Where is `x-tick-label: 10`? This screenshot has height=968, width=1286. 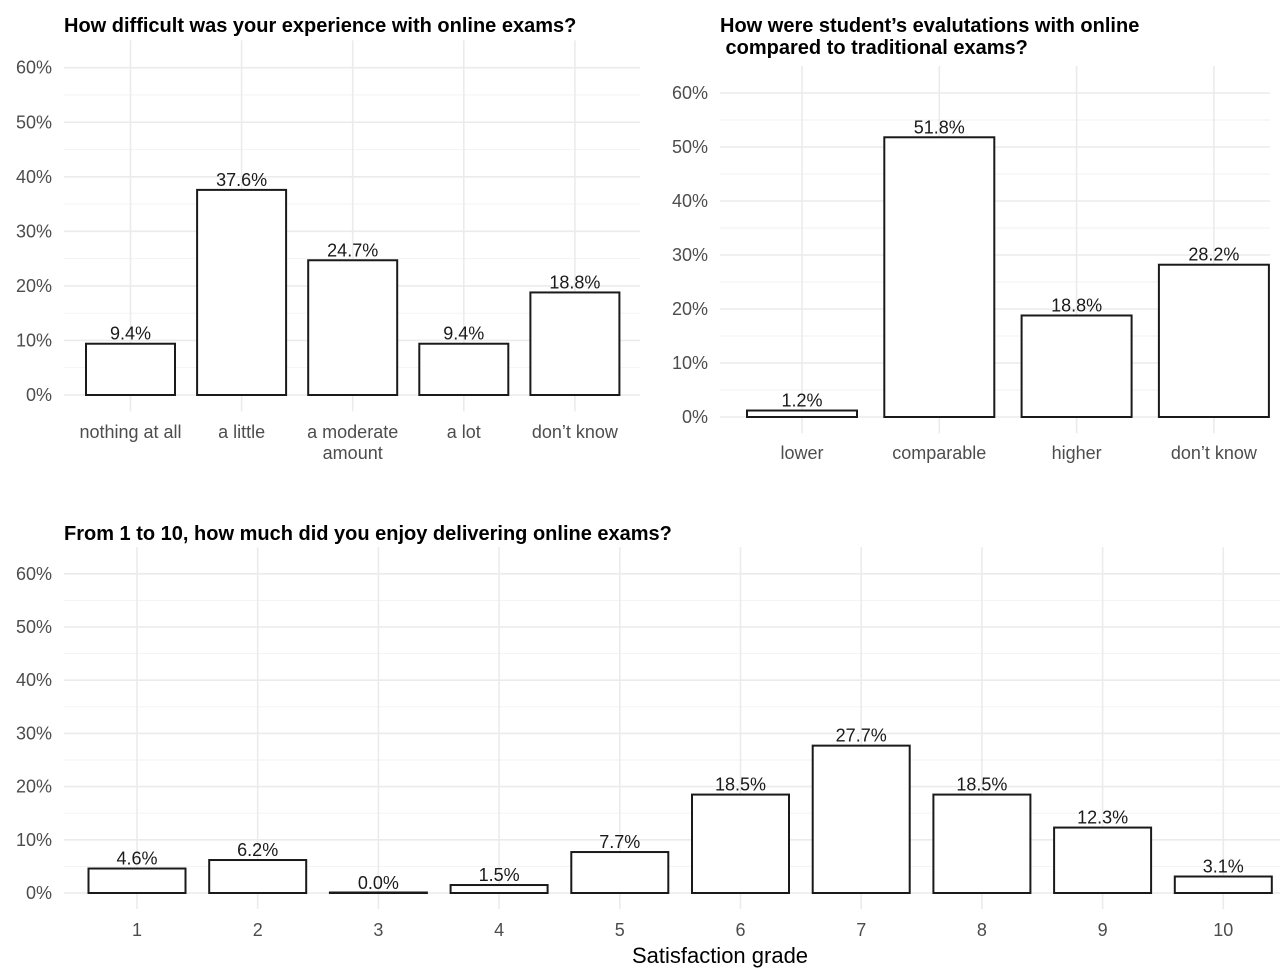
x-tick-label: 10 is located at coordinates (1223, 930).